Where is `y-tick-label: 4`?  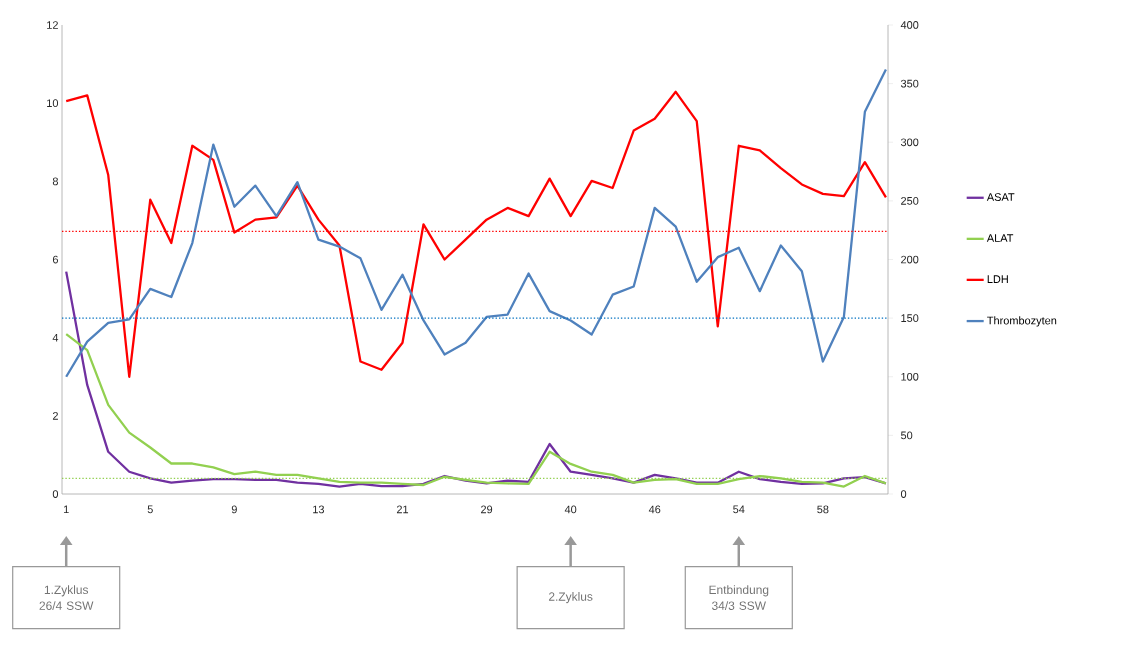
y-tick-label: 4 is located at coordinates (55, 337).